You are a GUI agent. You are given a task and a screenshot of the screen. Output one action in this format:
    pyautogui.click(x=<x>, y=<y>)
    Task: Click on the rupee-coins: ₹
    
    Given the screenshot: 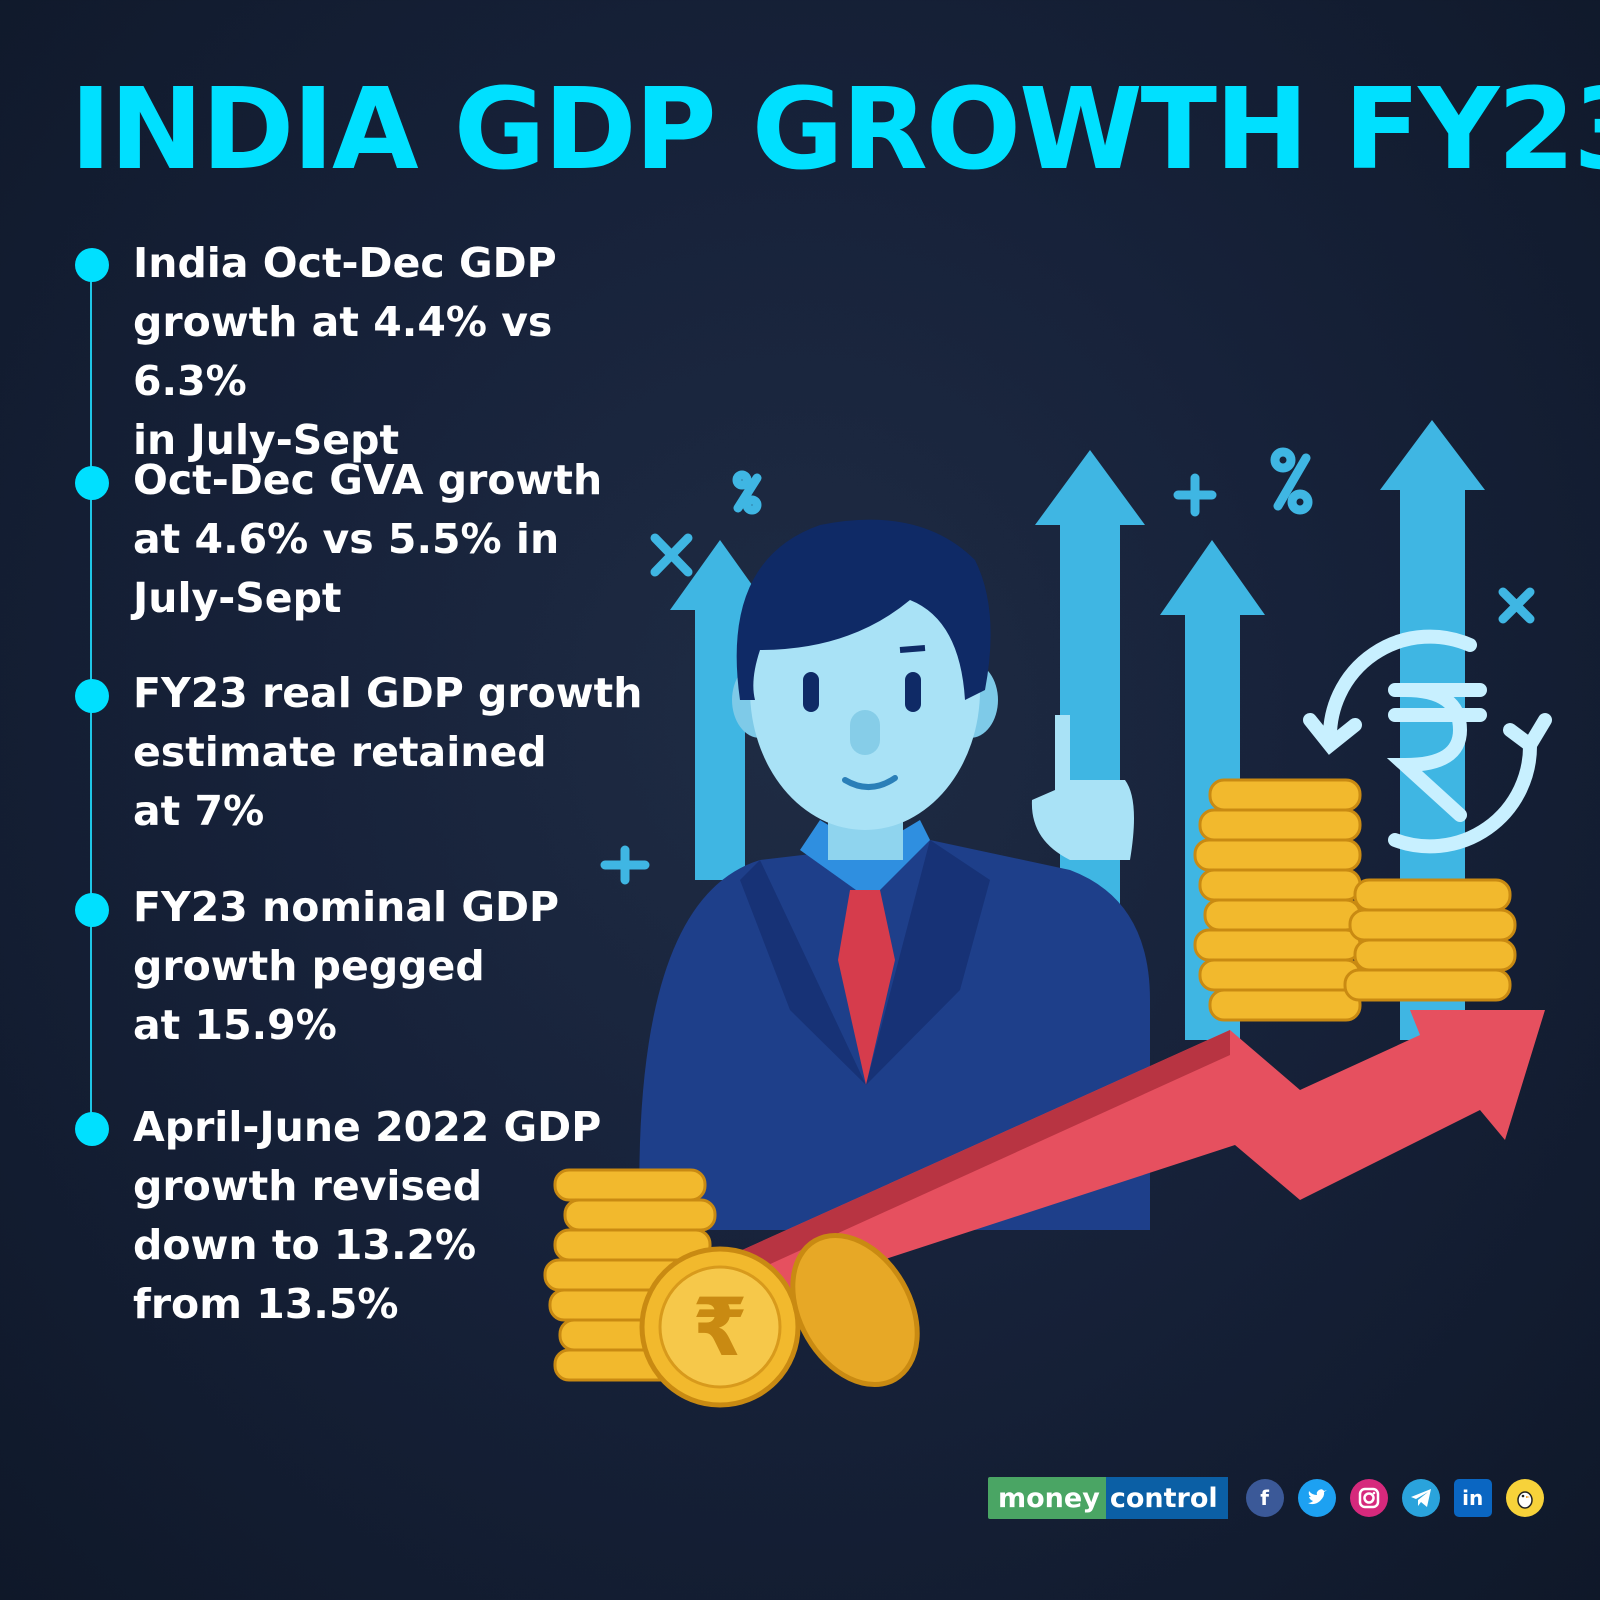 What is the action you would take?
    pyautogui.click(x=779, y=1320)
    